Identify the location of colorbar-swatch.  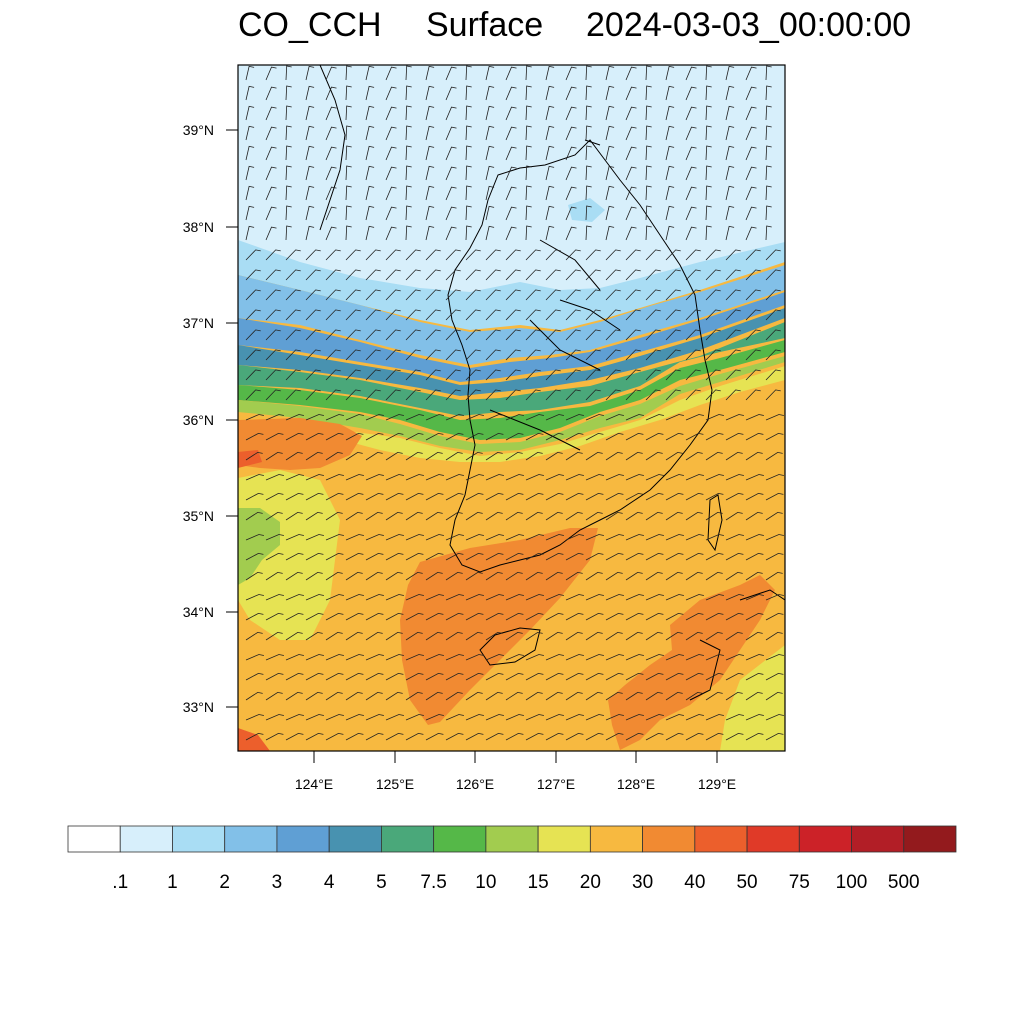
(773, 839).